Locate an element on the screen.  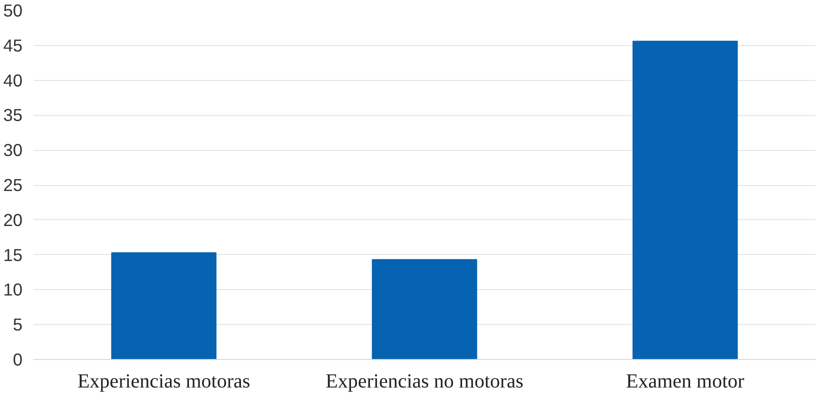
y-tick-label: 40 is located at coordinates (13, 80).